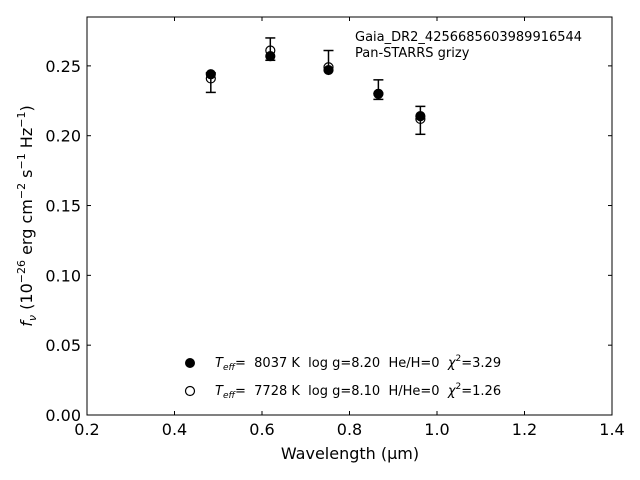  Describe the element at coordinates (63, 136) in the screenshot. I see `y-tick-label: 0.20` at that location.